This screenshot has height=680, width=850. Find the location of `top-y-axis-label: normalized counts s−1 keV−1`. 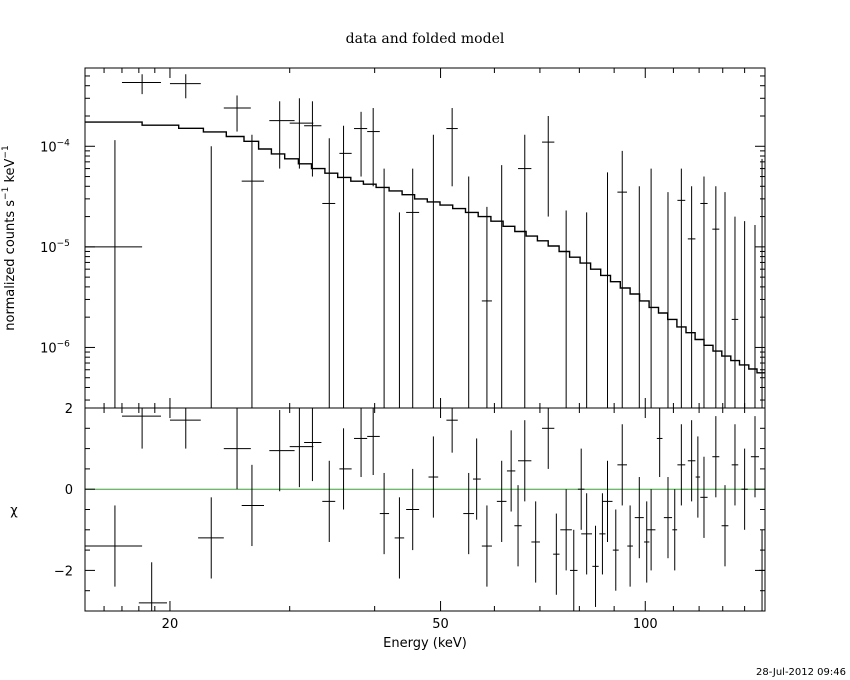

top-y-axis-label: normalized counts s−1 keV−1 is located at coordinates (9, 237).